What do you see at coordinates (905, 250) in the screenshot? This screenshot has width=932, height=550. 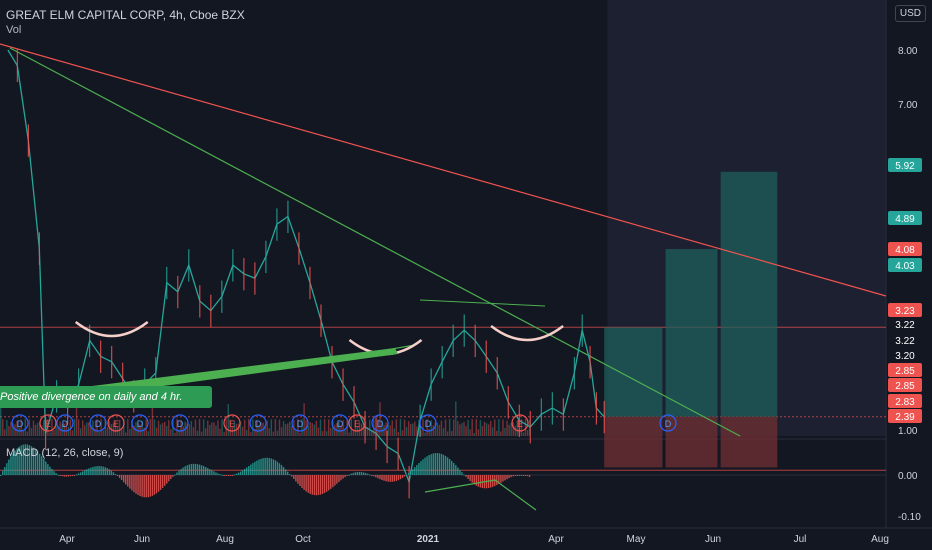 I see `price-badge-text: 4.08` at bounding box center [905, 250].